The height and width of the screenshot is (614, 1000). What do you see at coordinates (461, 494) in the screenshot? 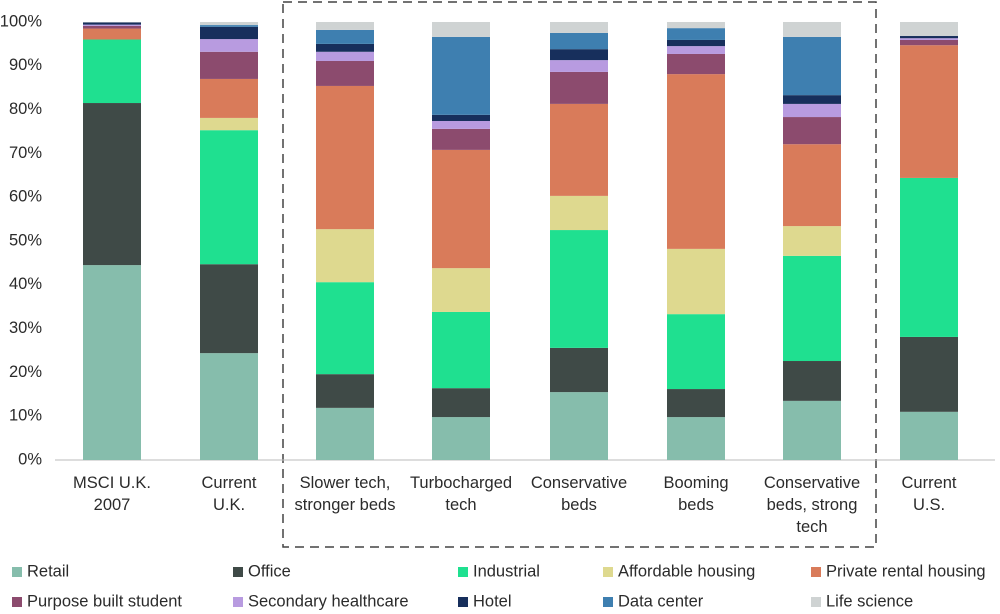
I see `x-tick-label: Turbocharged tech` at bounding box center [461, 494].